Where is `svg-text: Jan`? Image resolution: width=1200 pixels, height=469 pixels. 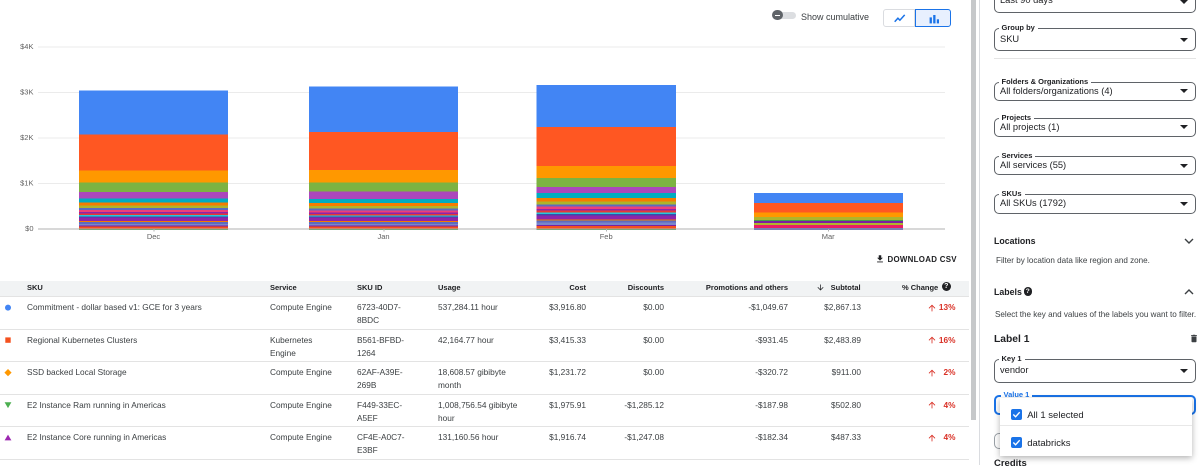 svg-text: Jan is located at coordinates (383, 236).